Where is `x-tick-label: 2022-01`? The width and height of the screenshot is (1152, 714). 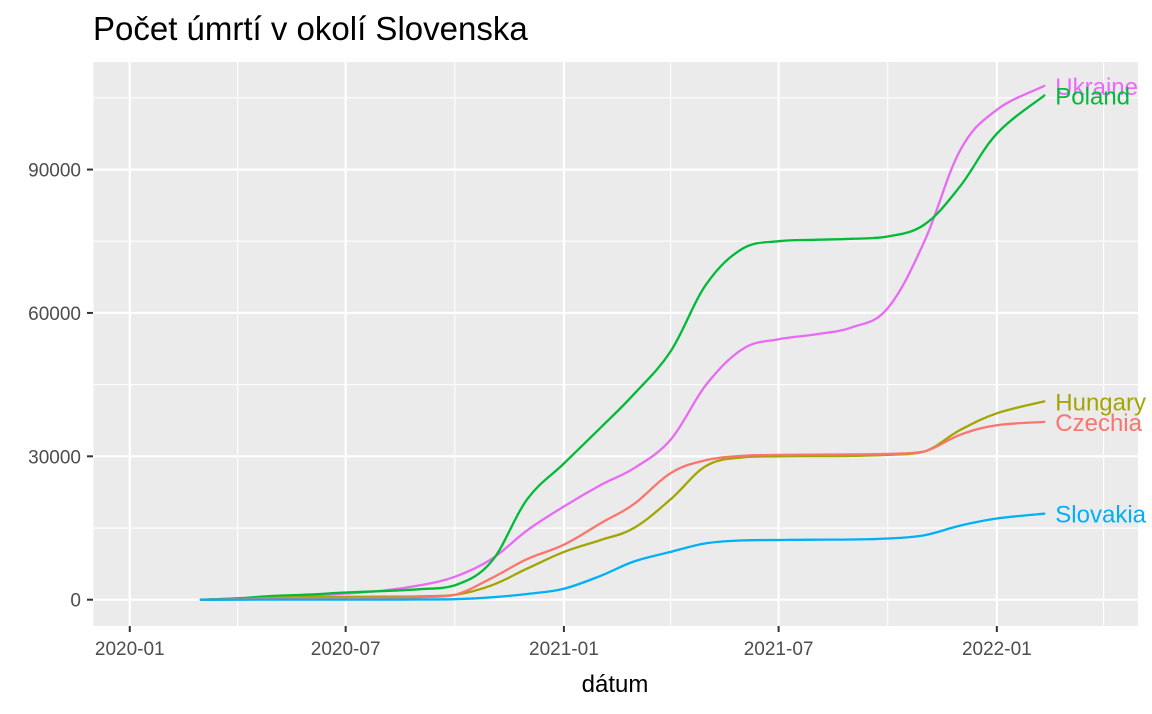 x-tick-label: 2022-01 is located at coordinates (997, 649).